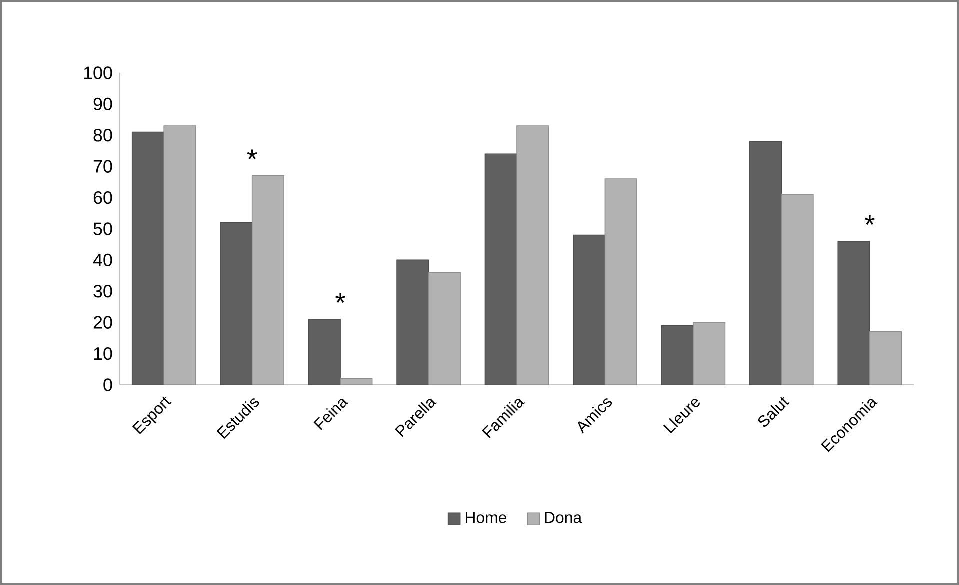  What do you see at coordinates (103, 322) in the screenshot?
I see `y-tick-label: 20` at bounding box center [103, 322].